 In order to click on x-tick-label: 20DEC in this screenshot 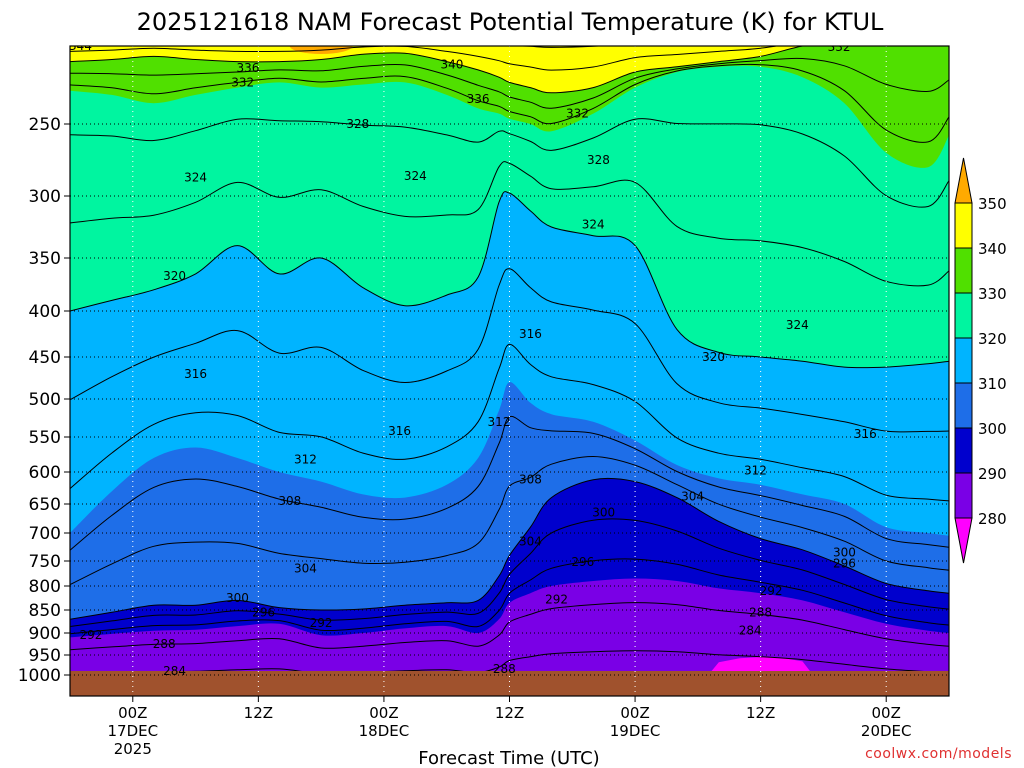, I will do `click(886, 731)`.